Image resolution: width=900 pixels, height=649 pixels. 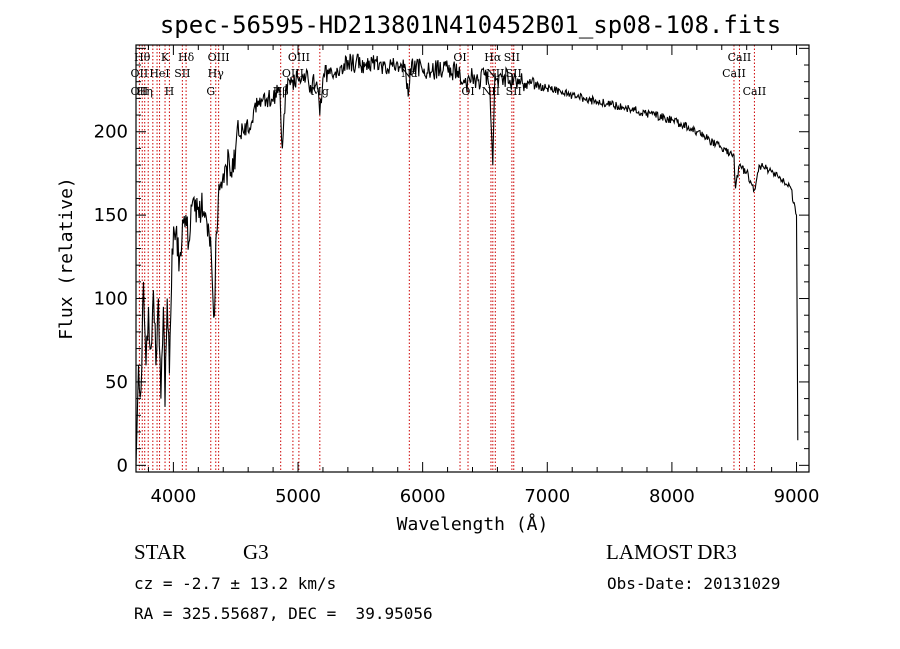 I want to click on line-label: G, so click(x=210, y=91).